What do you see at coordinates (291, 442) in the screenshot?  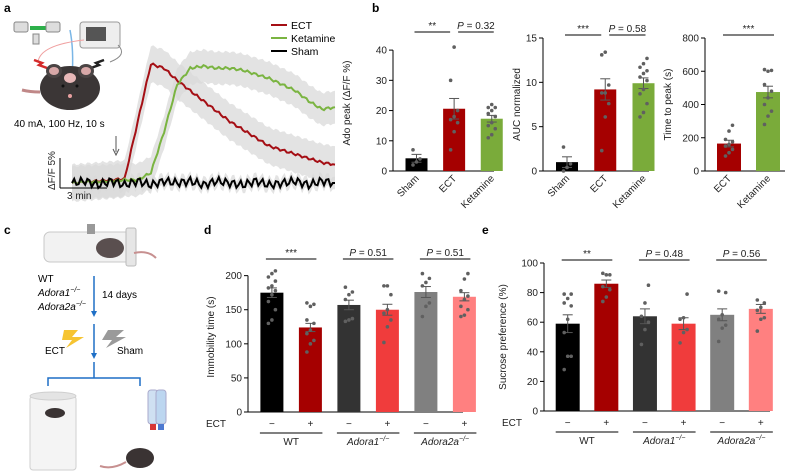 I see `group-label: WT` at bounding box center [291, 442].